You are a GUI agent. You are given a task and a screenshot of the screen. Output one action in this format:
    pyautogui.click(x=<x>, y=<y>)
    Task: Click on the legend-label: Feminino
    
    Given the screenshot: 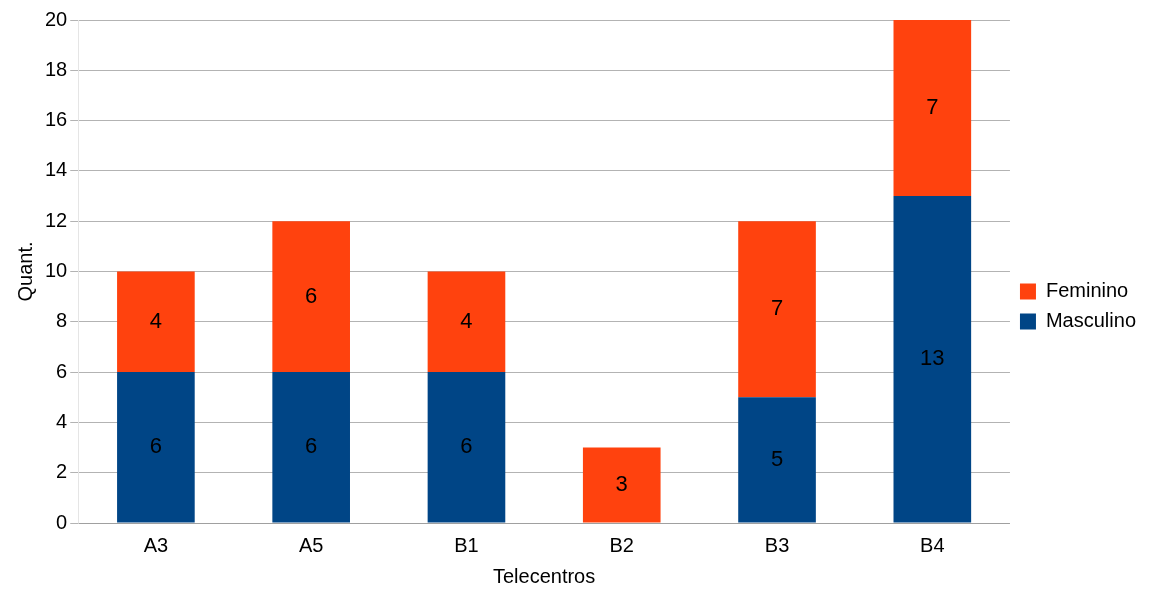 What is the action you would take?
    pyautogui.click(x=1087, y=290)
    